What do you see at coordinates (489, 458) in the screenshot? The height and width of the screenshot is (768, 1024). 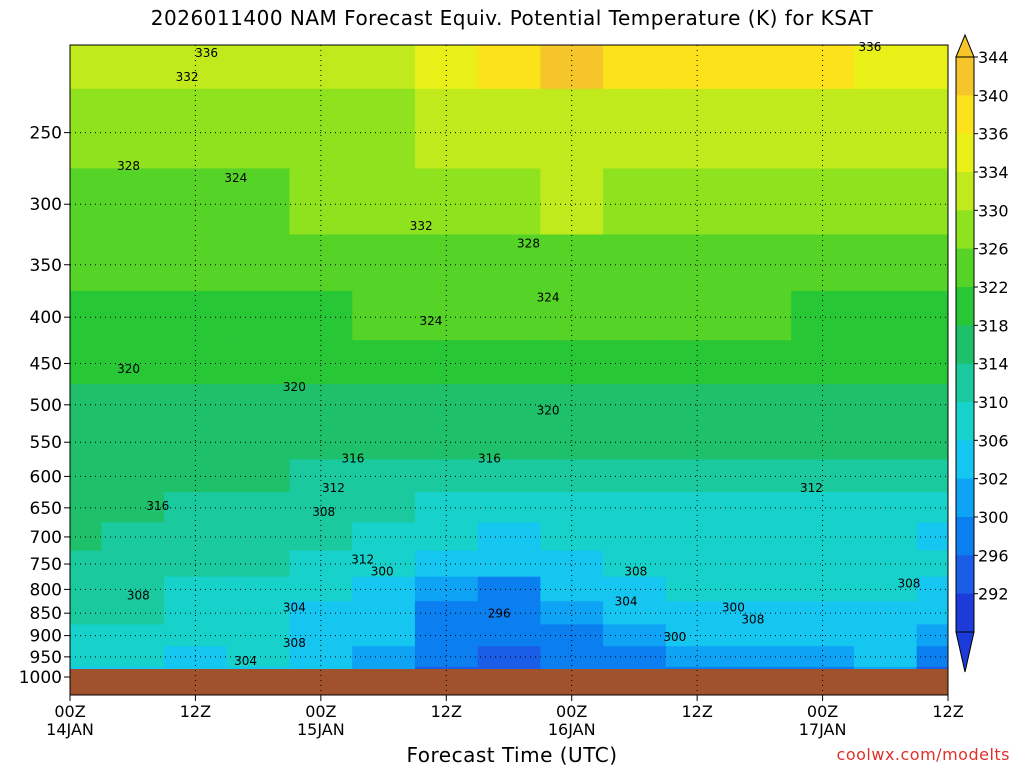 I see `contour-label: 316` at bounding box center [489, 458].